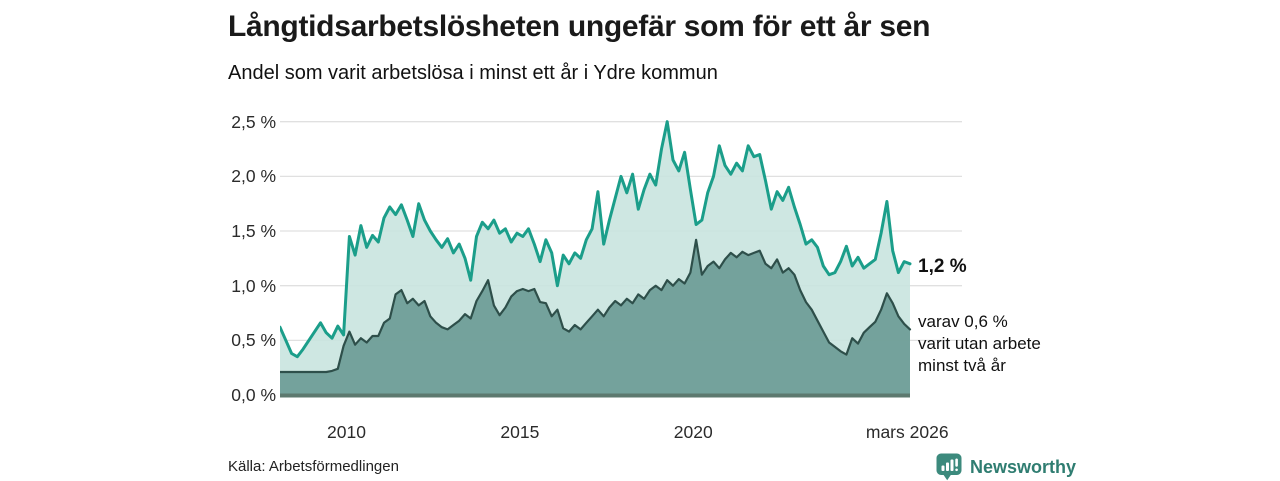 The height and width of the screenshot is (481, 1280). I want to click on series-line-two-years, so click(596, 306).